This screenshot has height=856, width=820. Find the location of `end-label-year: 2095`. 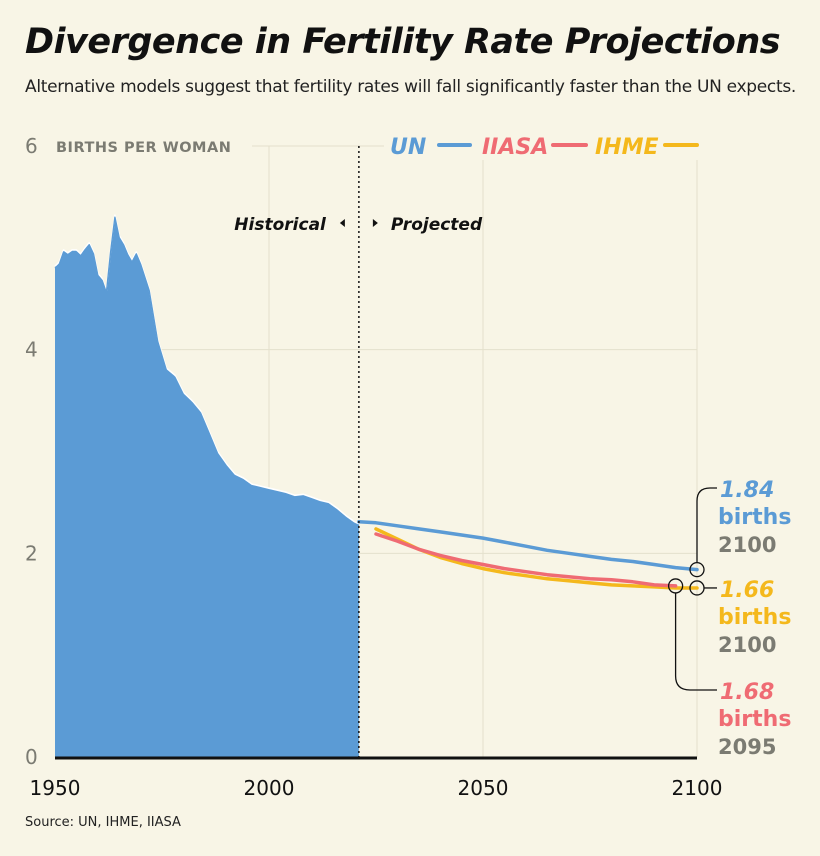

end-label-year: 2095 is located at coordinates (747, 747).